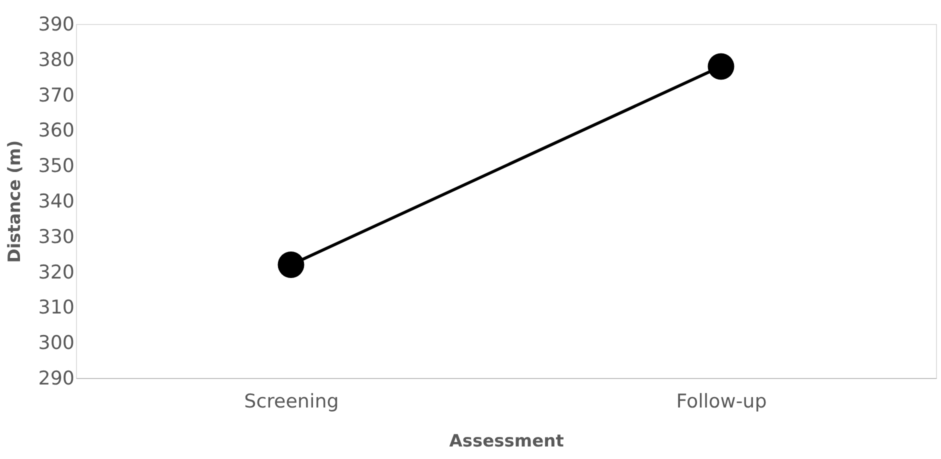  What do you see at coordinates (291, 401) in the screenshot?
I see `x-tick-label: Screening` at bounding box center [291, 401].